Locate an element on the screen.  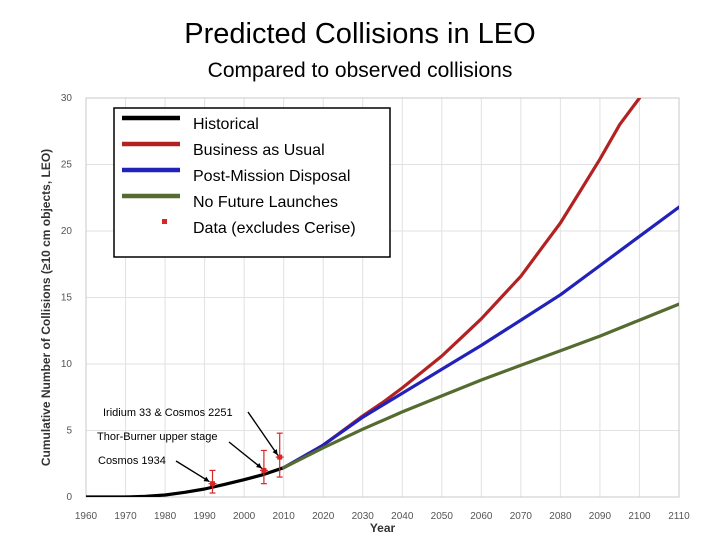
y-tick-label: 0 is located at coordinates (69, 497).